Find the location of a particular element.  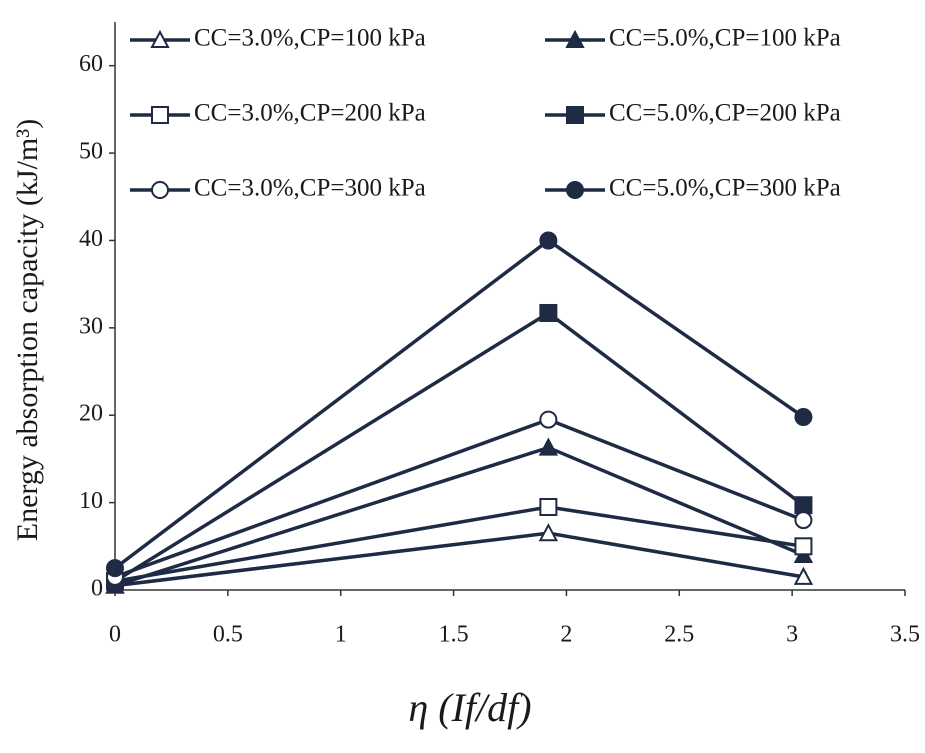

y-tick-label: 20 is located at coordinates (91, 414).